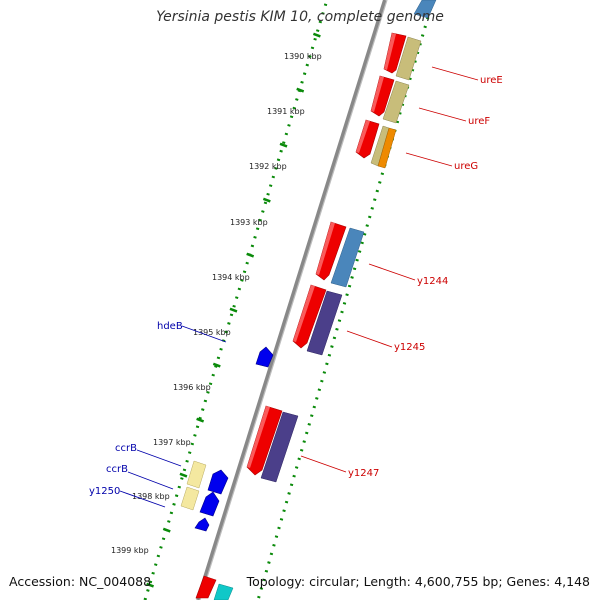 Image resolution: width=600 pixels, height=600 pixels. What do you see at coordinates (396, 102) in the screenshot?
I see `cog-bar-ureF` at bounding box center [396, 102].